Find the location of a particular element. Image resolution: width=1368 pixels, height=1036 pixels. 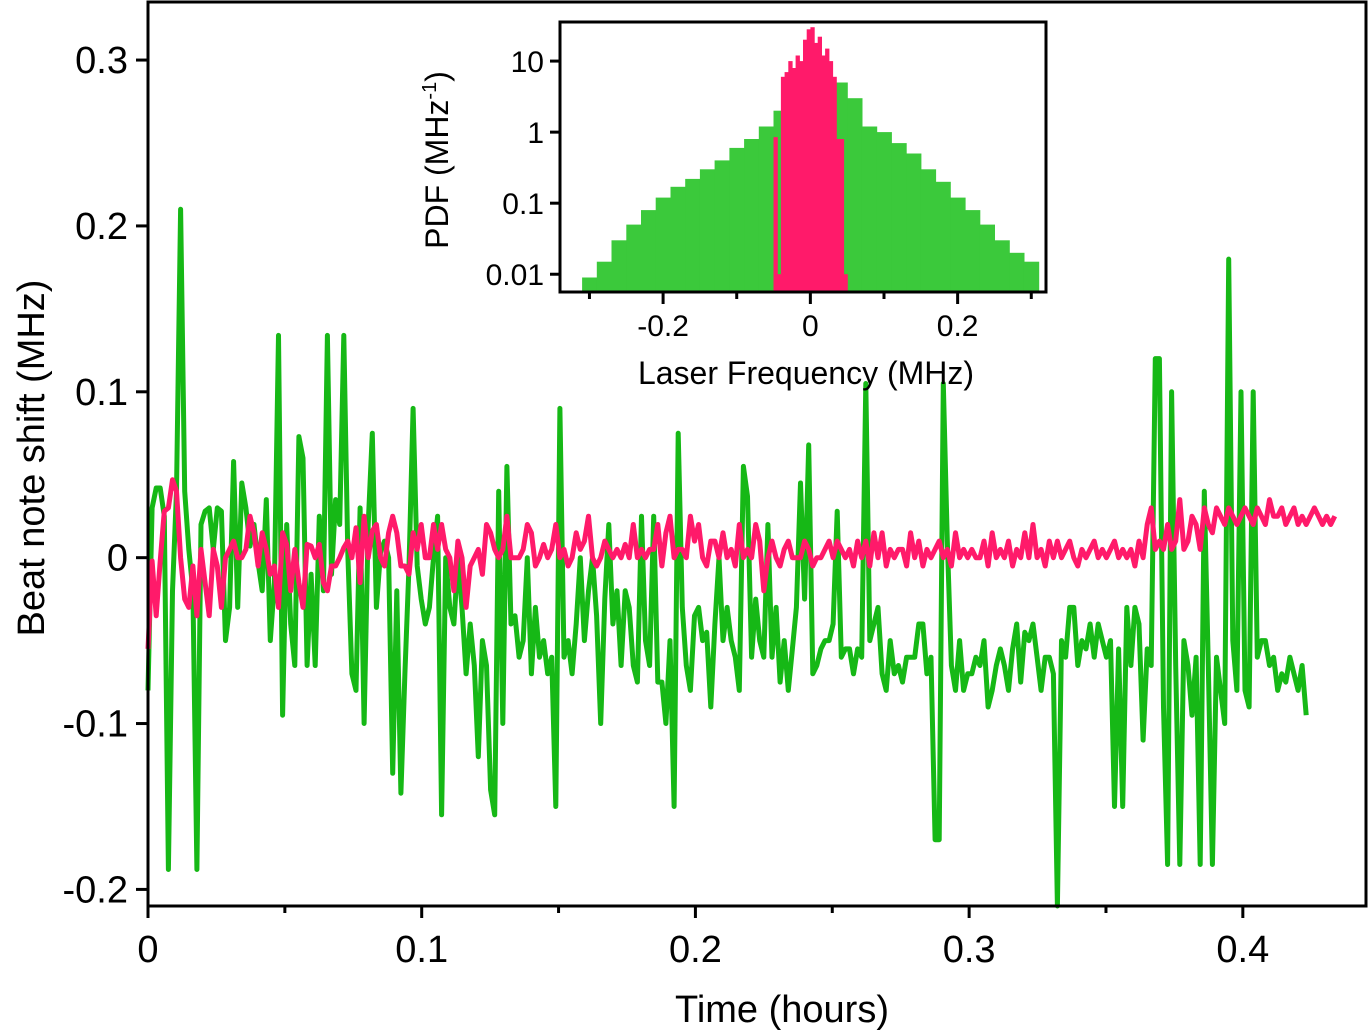

inset-x-axis-label: Laser Frequency (MHz) is located at coordinates (806, 373).